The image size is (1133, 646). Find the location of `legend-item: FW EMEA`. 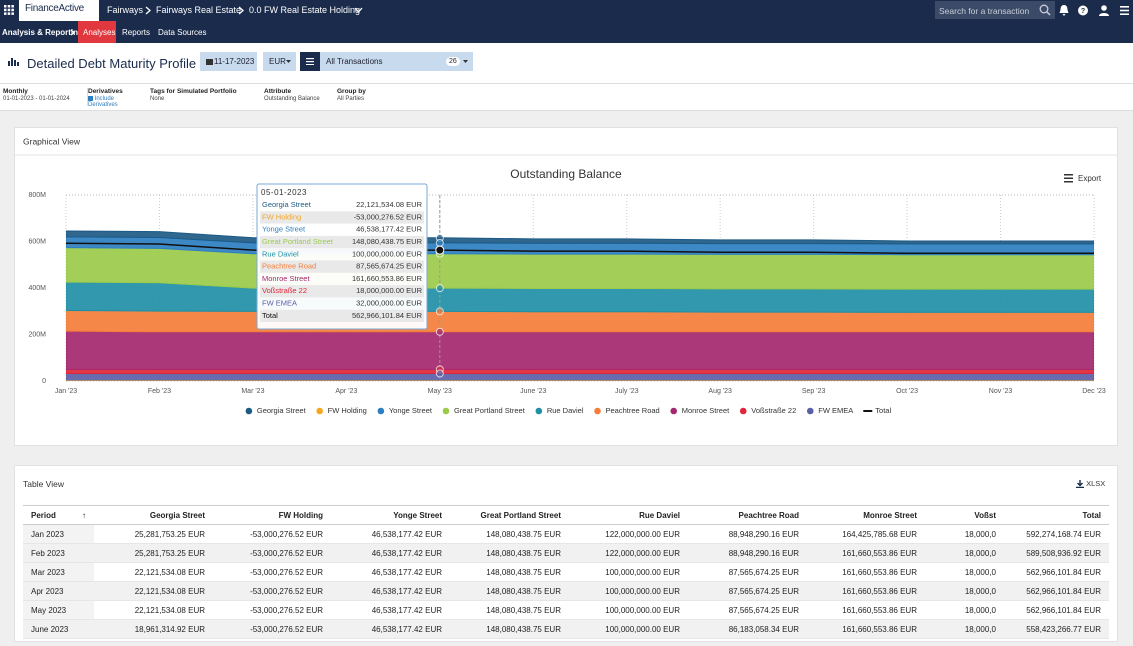

legend-item: FW EMEA is located at coordinates (830, 410).